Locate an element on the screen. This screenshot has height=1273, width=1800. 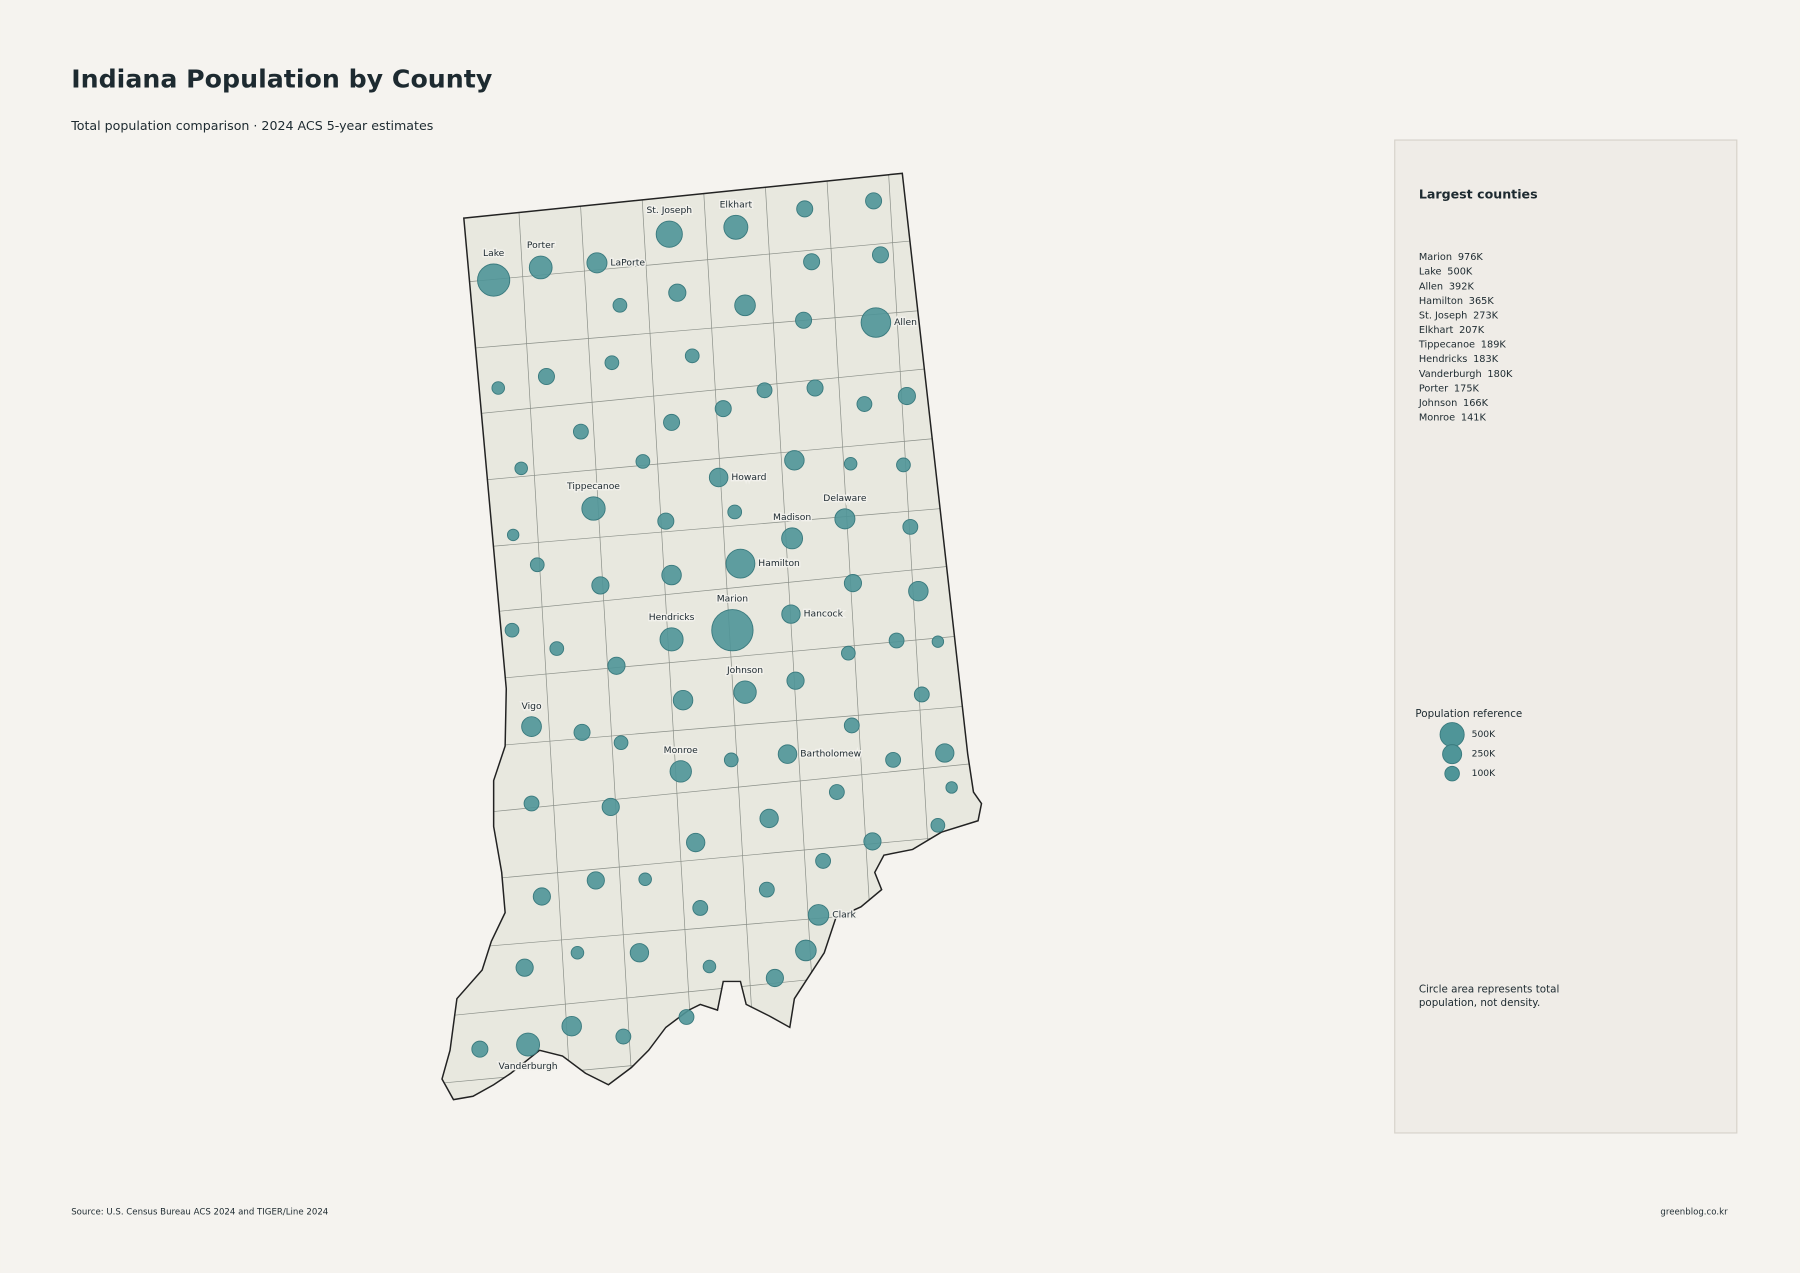
county-name: Porter is located at coordinates (1434, 388).